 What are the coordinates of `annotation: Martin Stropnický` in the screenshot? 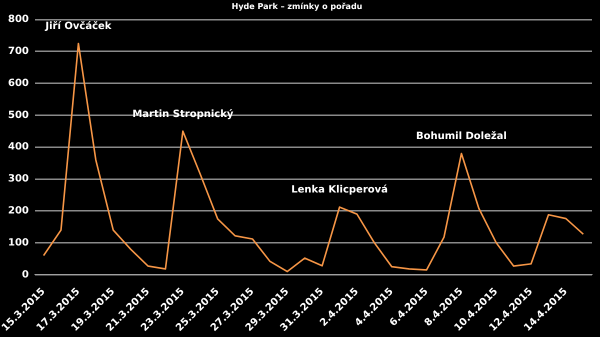 It's located at (183, 114).